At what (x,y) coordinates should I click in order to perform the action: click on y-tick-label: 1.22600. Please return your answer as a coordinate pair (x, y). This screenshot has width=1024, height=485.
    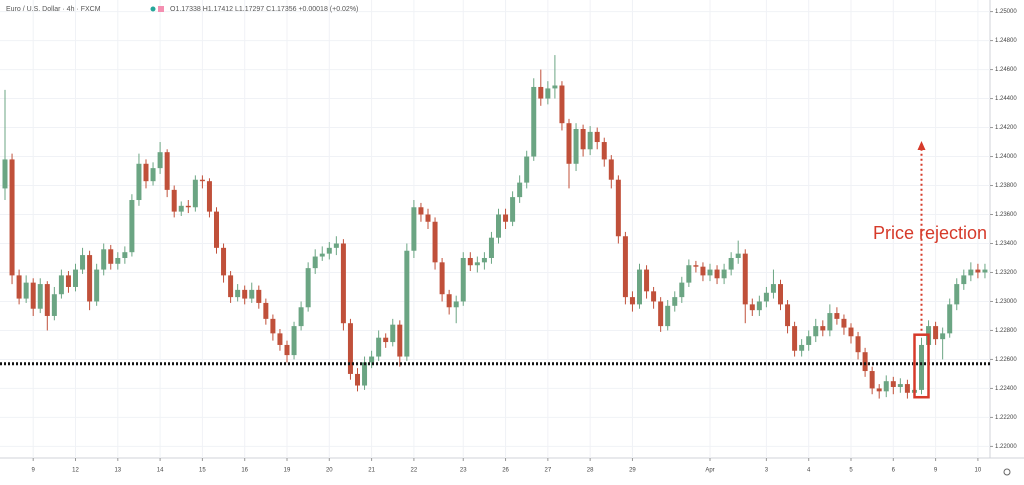
    Looking at the image, I should click on (1006, 360).